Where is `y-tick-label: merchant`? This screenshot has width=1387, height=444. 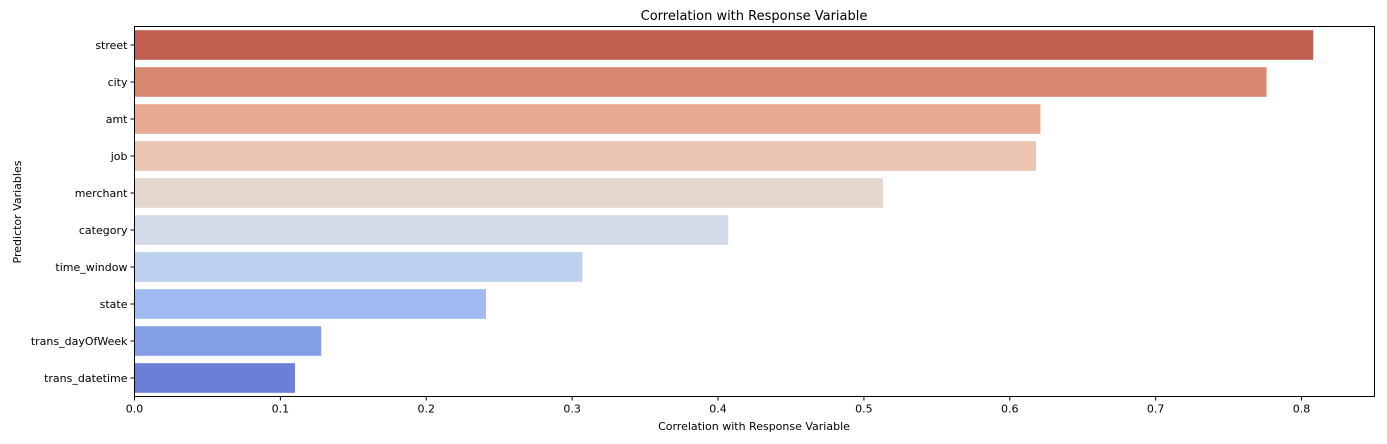
y-tick-label: merchant is located at coordinates (101, 193).